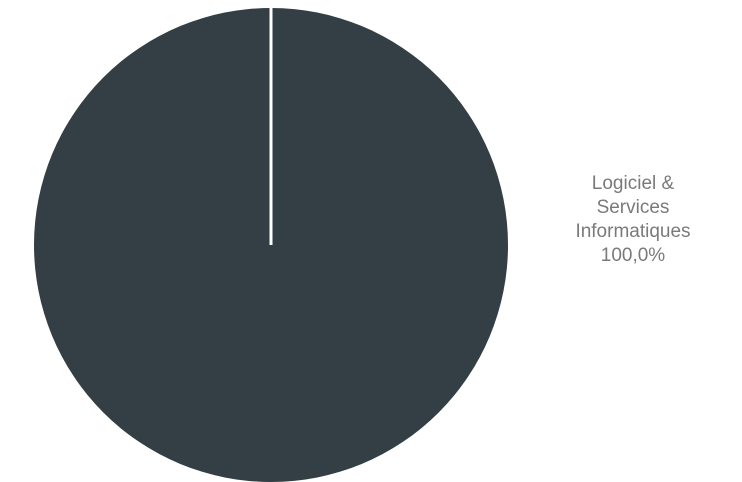 Image resolution: width=742 pixels, height=482 pixels. What do you see at coordinates (633, 220) in the screenshot?
I see `slice-label: Logiciel & Services Informatiques 100,0%` at bounding box center [633, 220].